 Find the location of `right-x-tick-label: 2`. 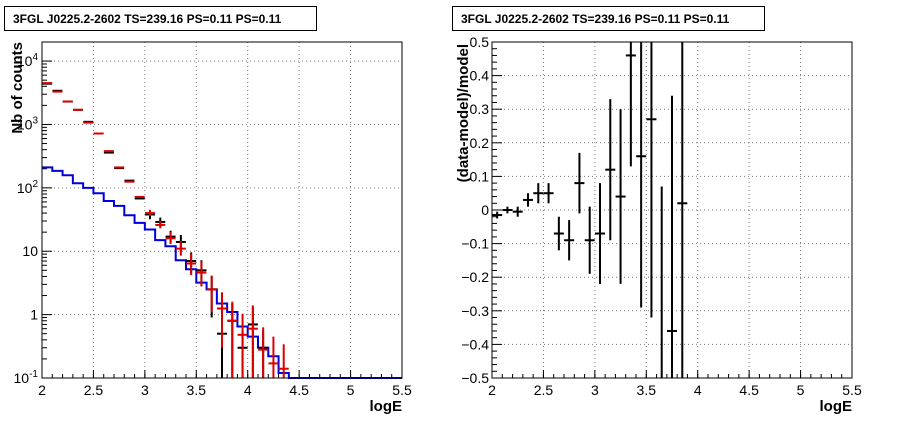

right-x-tick-label: 2 is located at coordinates (492, 390).